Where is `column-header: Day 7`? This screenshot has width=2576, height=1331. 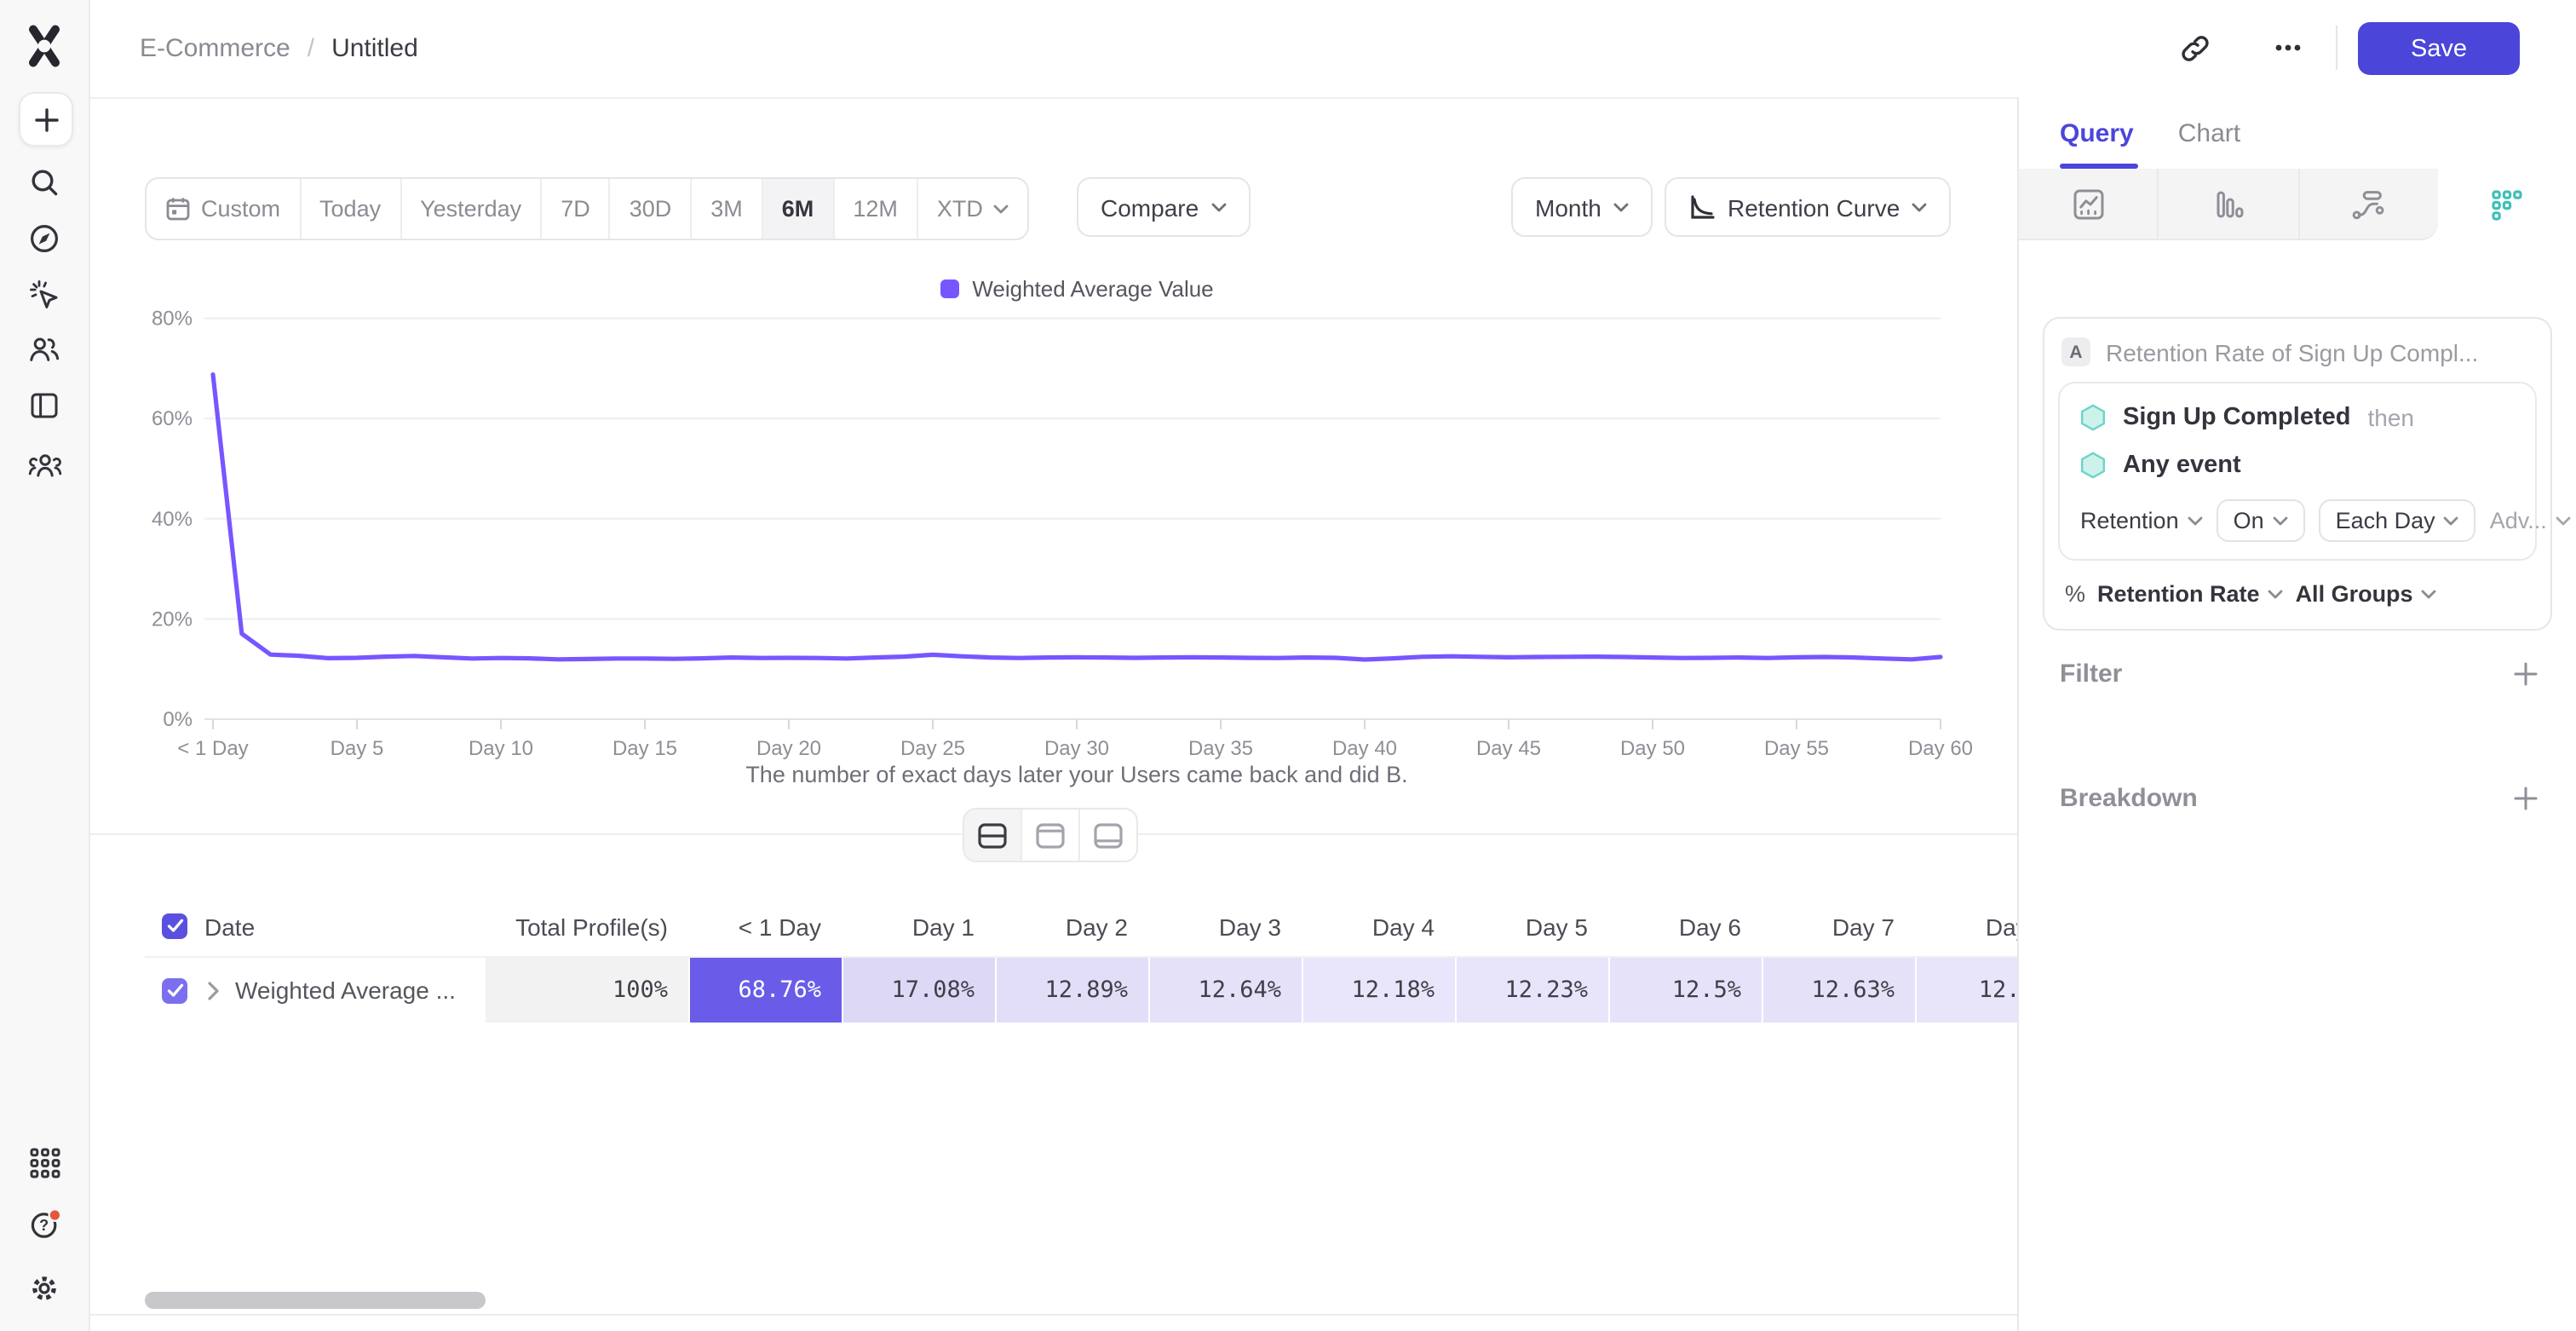
column-header: Day 7 is located at coordinates (1863, 926).